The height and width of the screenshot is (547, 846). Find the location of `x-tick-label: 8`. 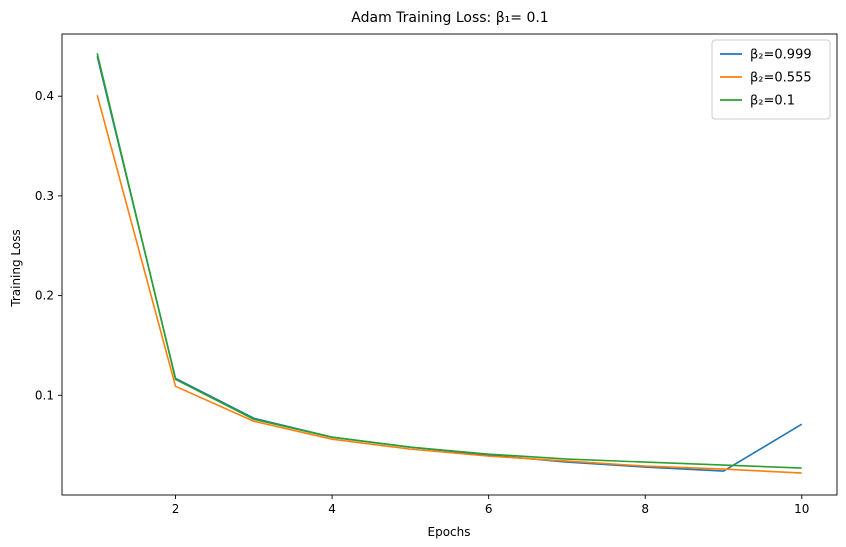

x-tick-label: 8 is located at coordinates (645, 509).